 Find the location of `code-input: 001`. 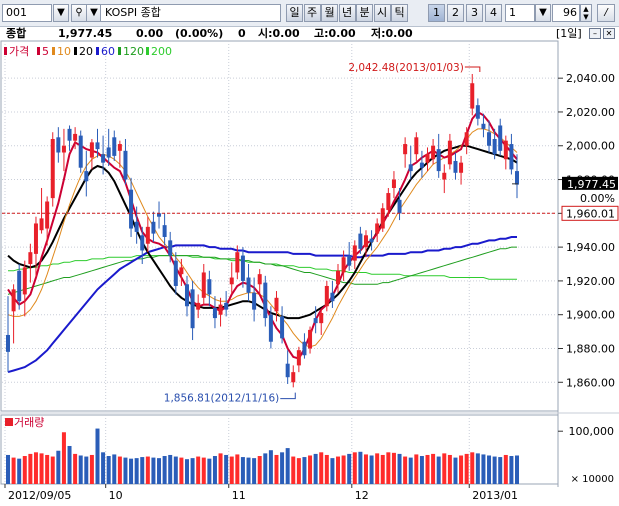

code-input: 001 is located at coordinates (27, 13).